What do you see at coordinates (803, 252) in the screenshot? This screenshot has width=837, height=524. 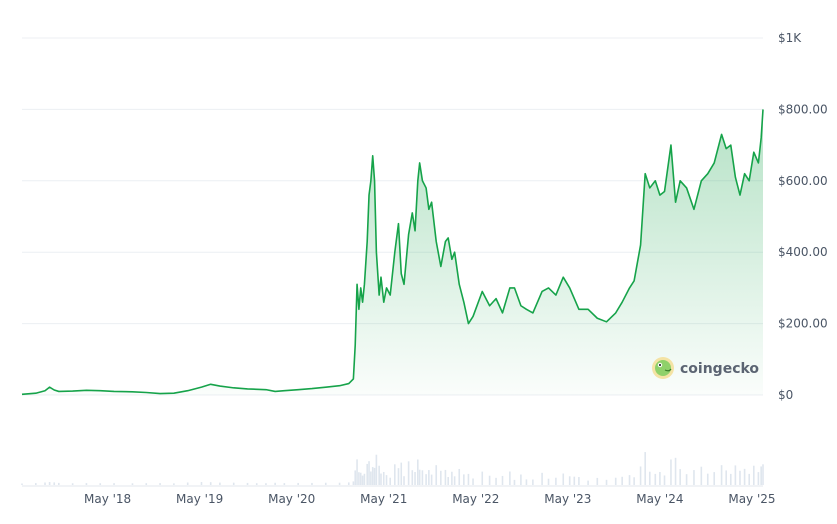 I see `y-tick-label: $400.00` at bounding box center [803, 252].